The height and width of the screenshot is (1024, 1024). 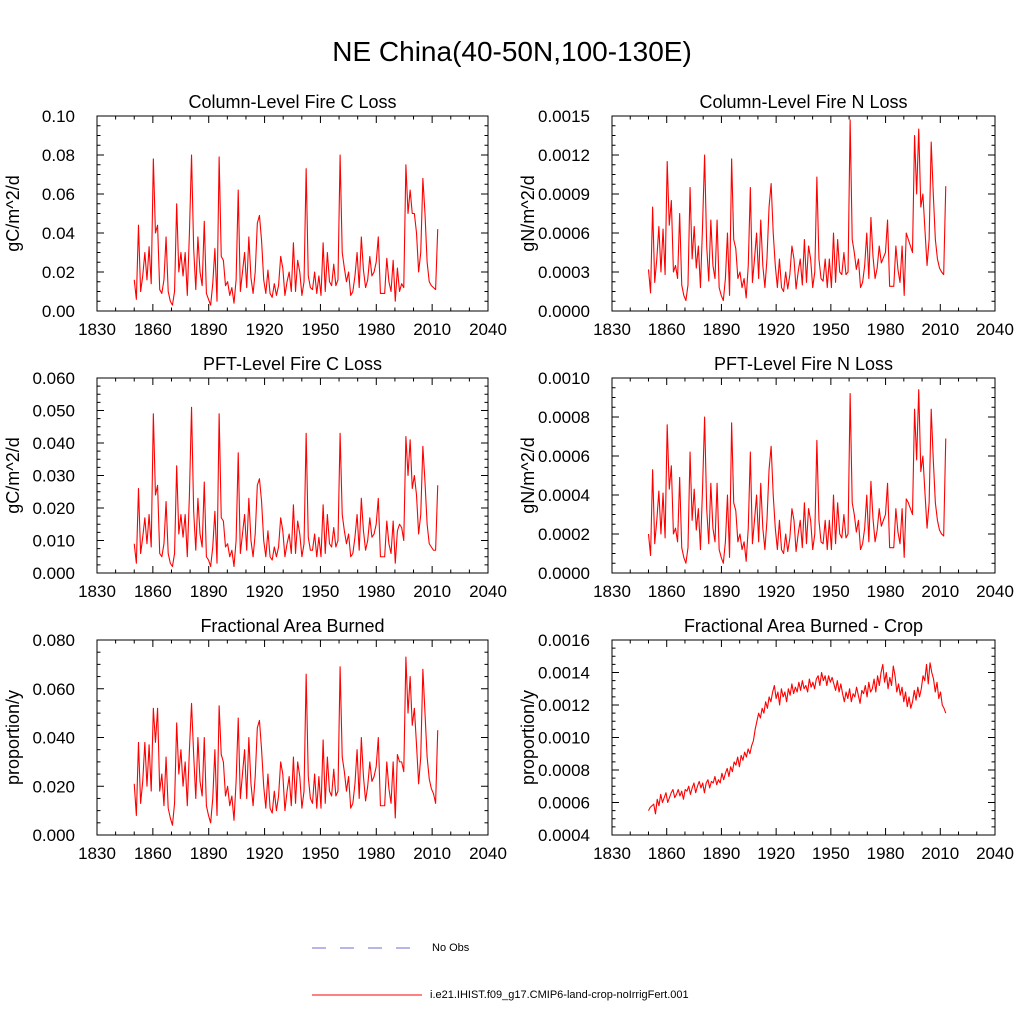 What do you see at coordinates (53, 640) in the screenshot?
I see `y-tick-label: 0.080` at bounding box center [53, 640].